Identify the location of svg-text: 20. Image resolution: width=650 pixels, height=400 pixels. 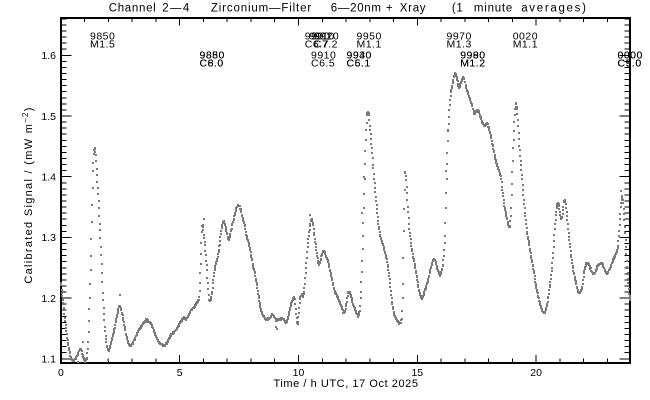
(536, 373).